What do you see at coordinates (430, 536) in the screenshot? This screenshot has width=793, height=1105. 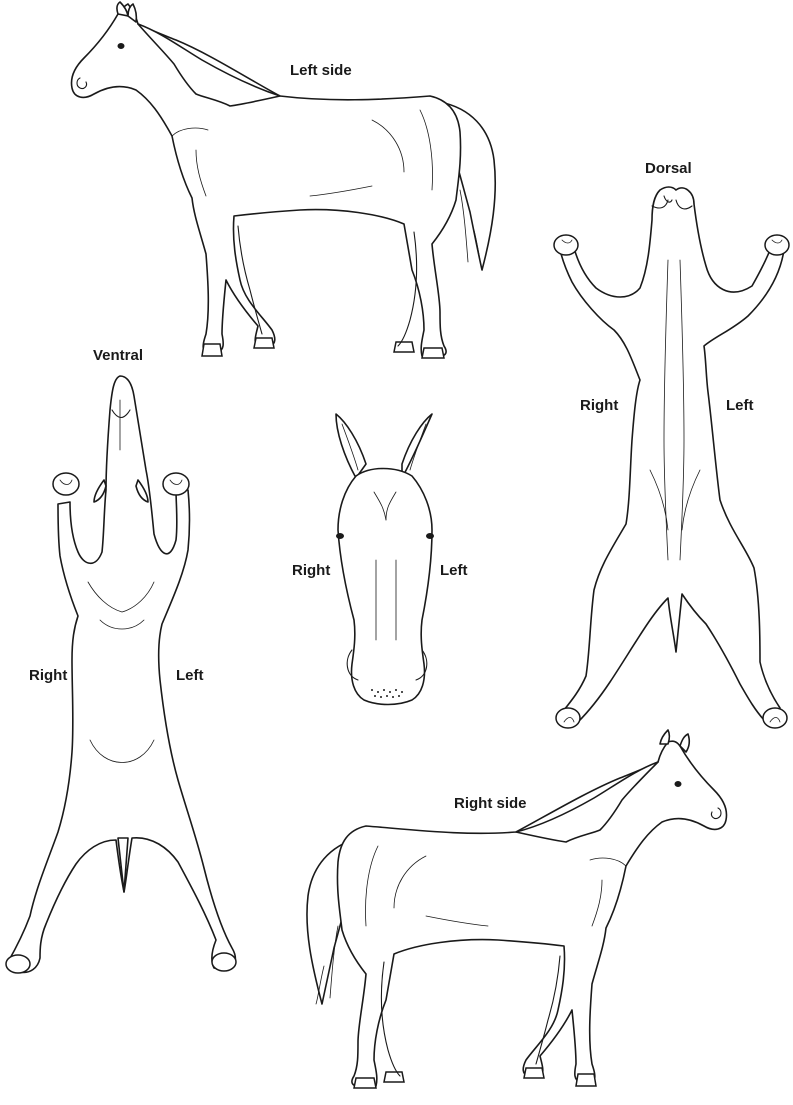 I see `front-view-eye-left` at bounding box center [430, 536].